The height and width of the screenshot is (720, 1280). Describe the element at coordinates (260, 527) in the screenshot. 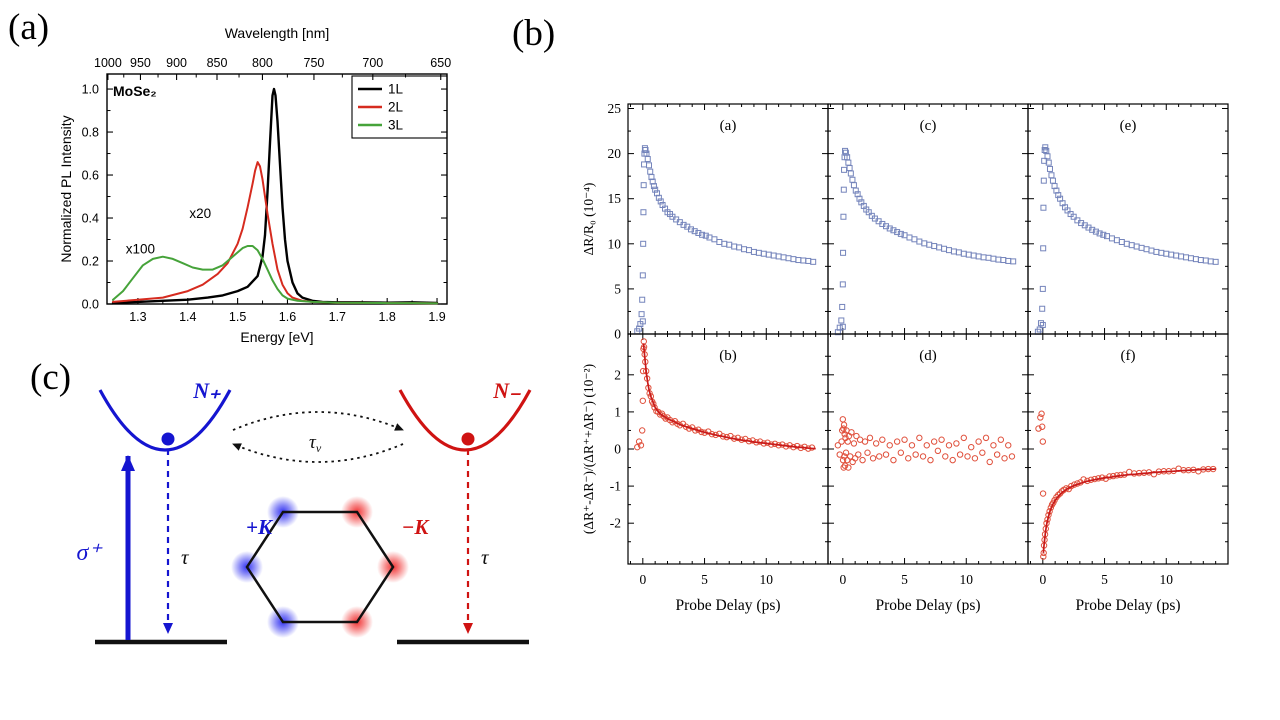

I see `svg-text: +K` at that location.